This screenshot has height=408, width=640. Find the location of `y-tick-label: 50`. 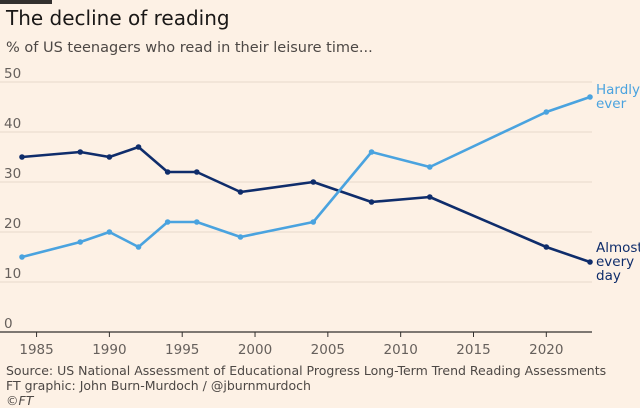

y-tick-label: 50 is located at coordinates (12, 74).